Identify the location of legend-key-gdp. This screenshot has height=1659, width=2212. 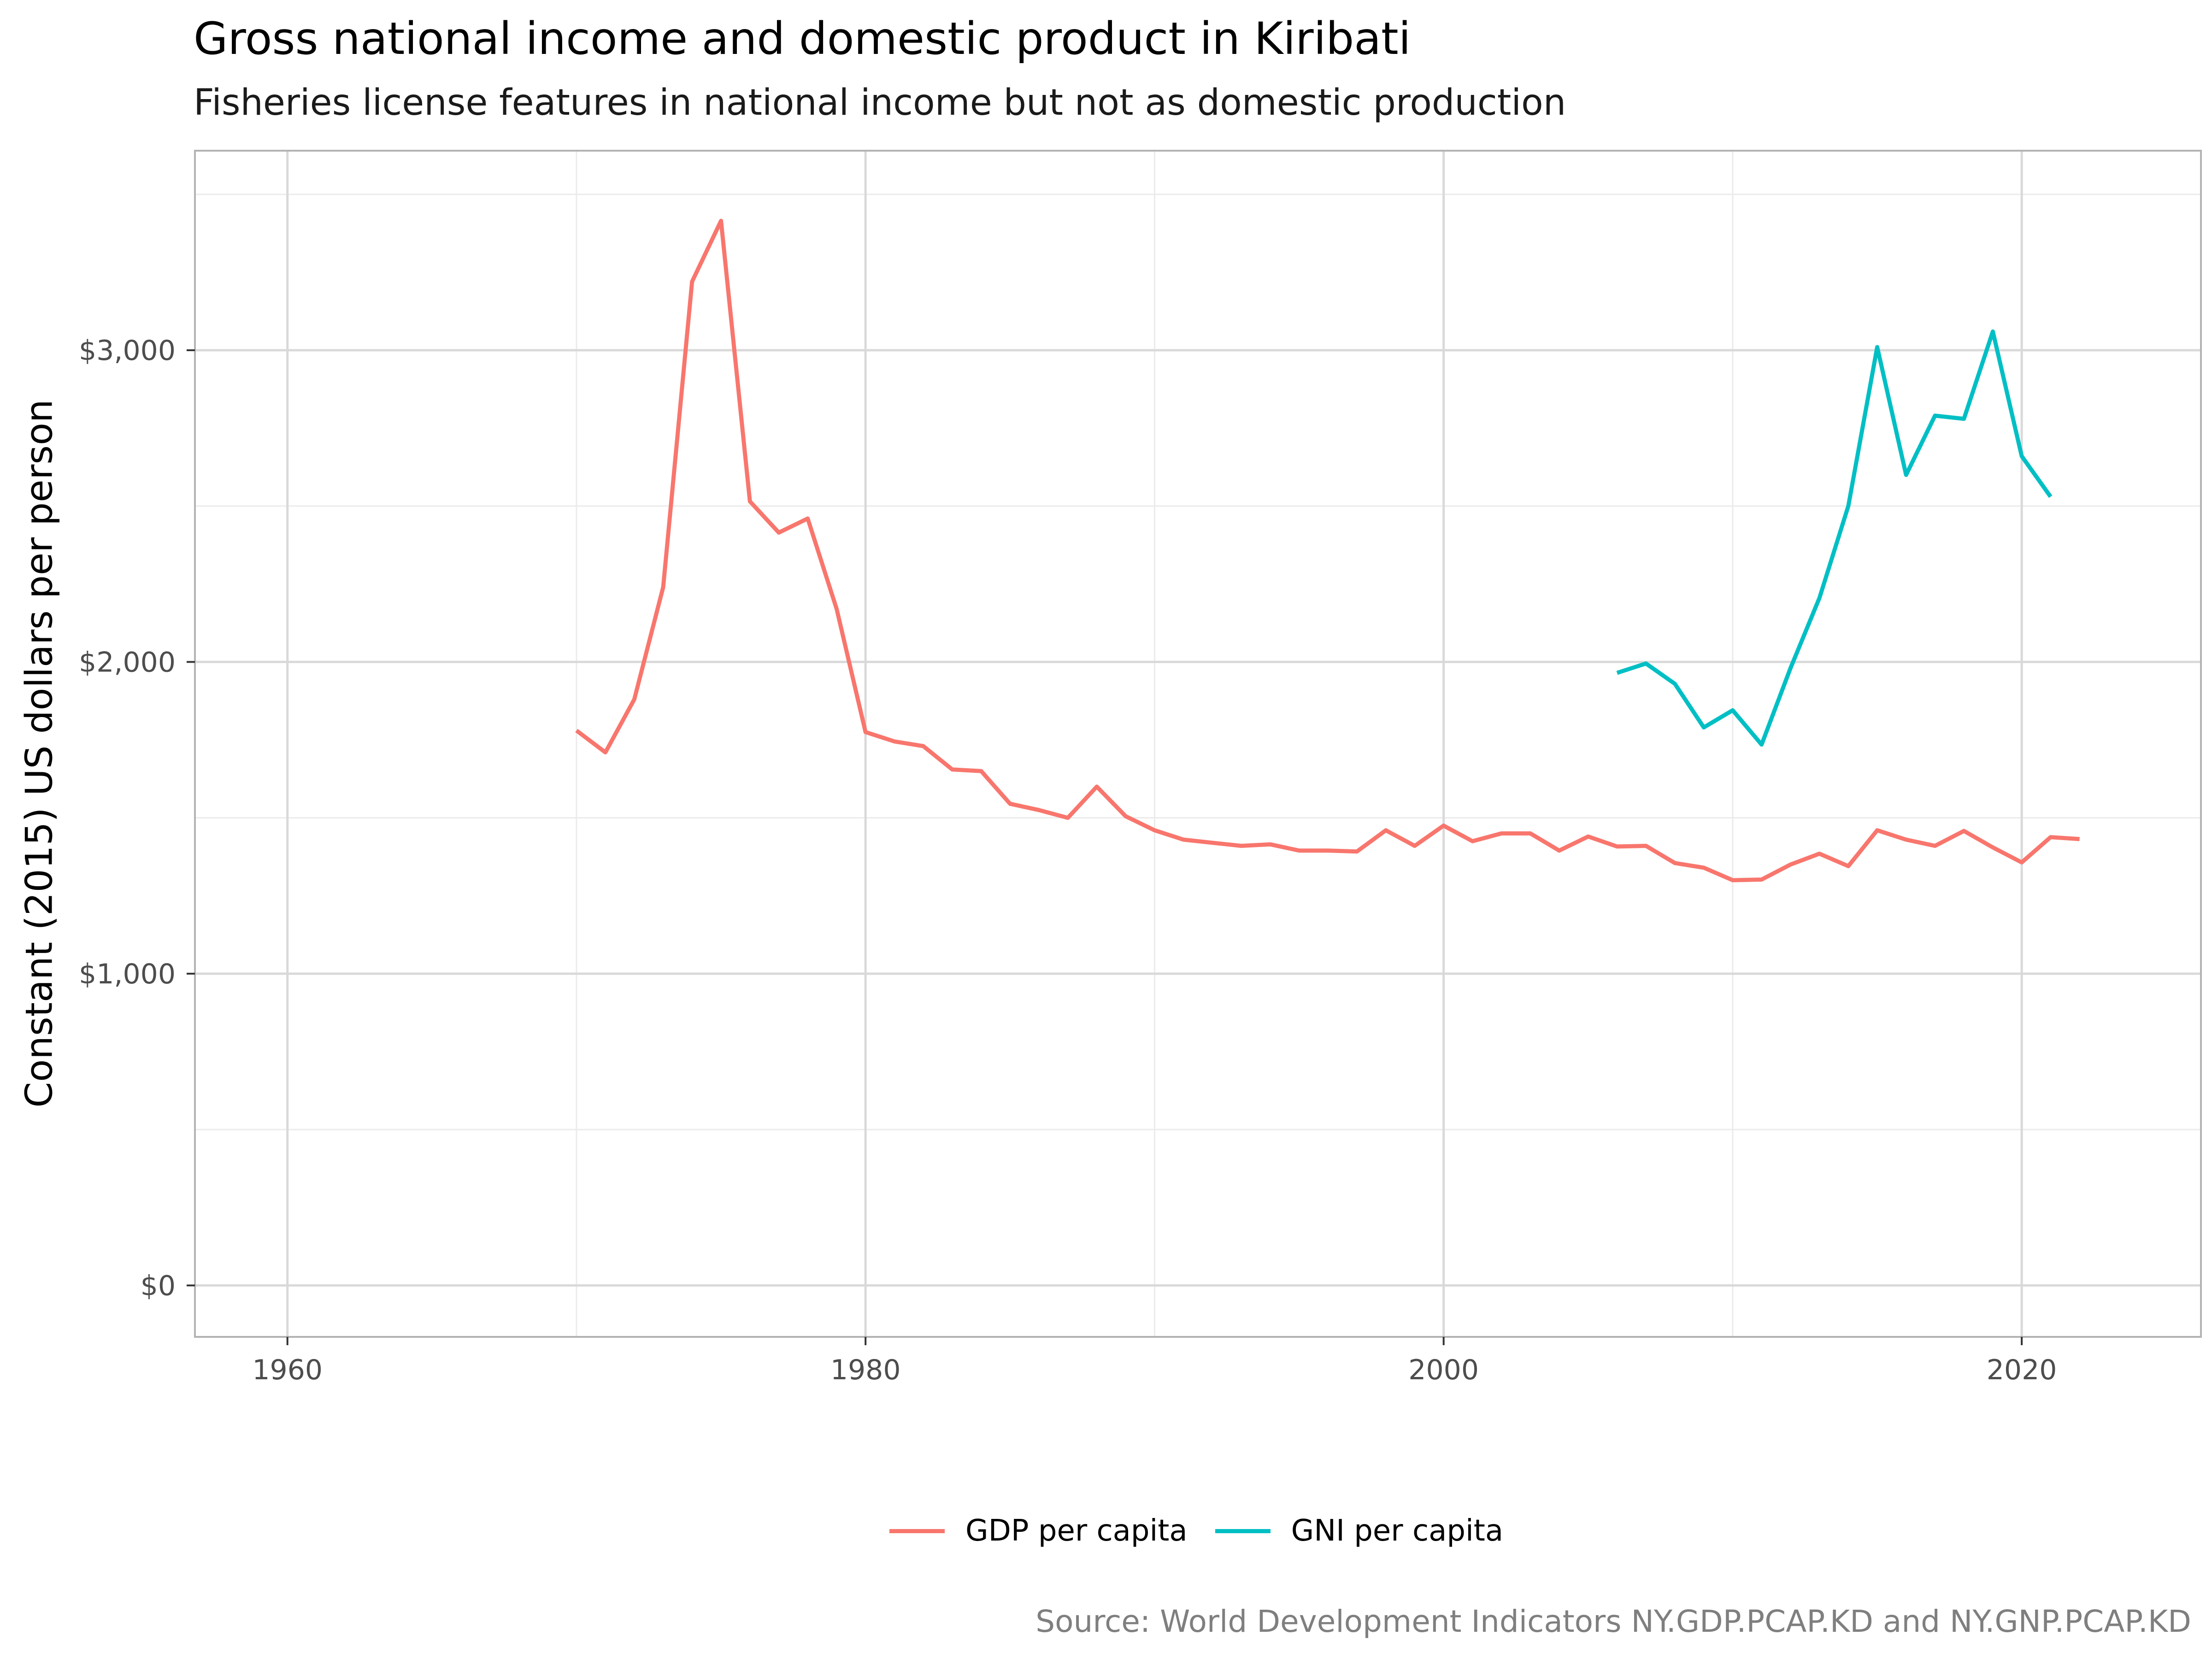
(917, 1531).